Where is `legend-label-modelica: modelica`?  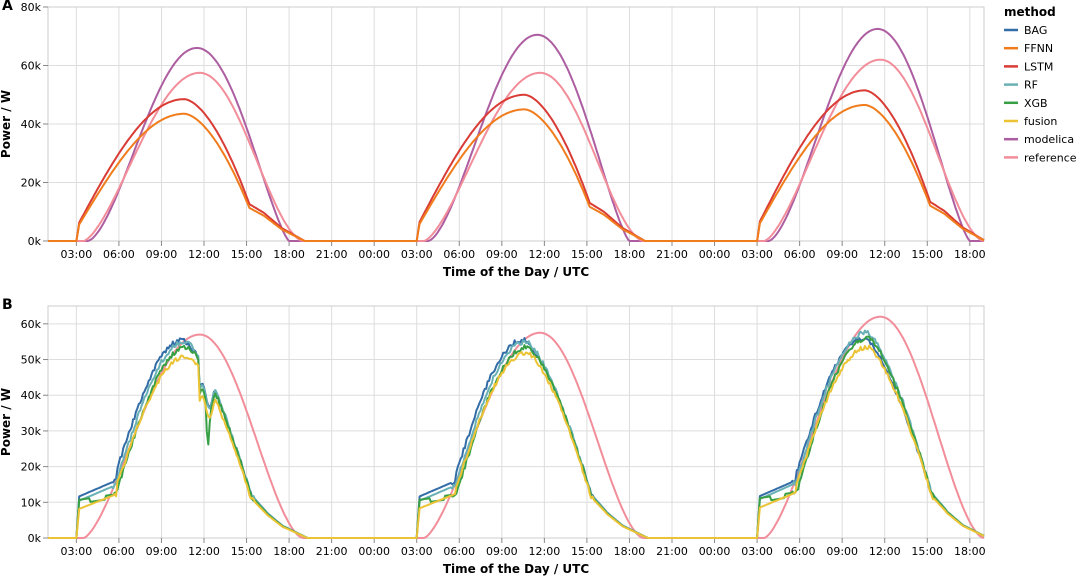 legend-label-modelica: modelica is located at coordinates (1049, 139).